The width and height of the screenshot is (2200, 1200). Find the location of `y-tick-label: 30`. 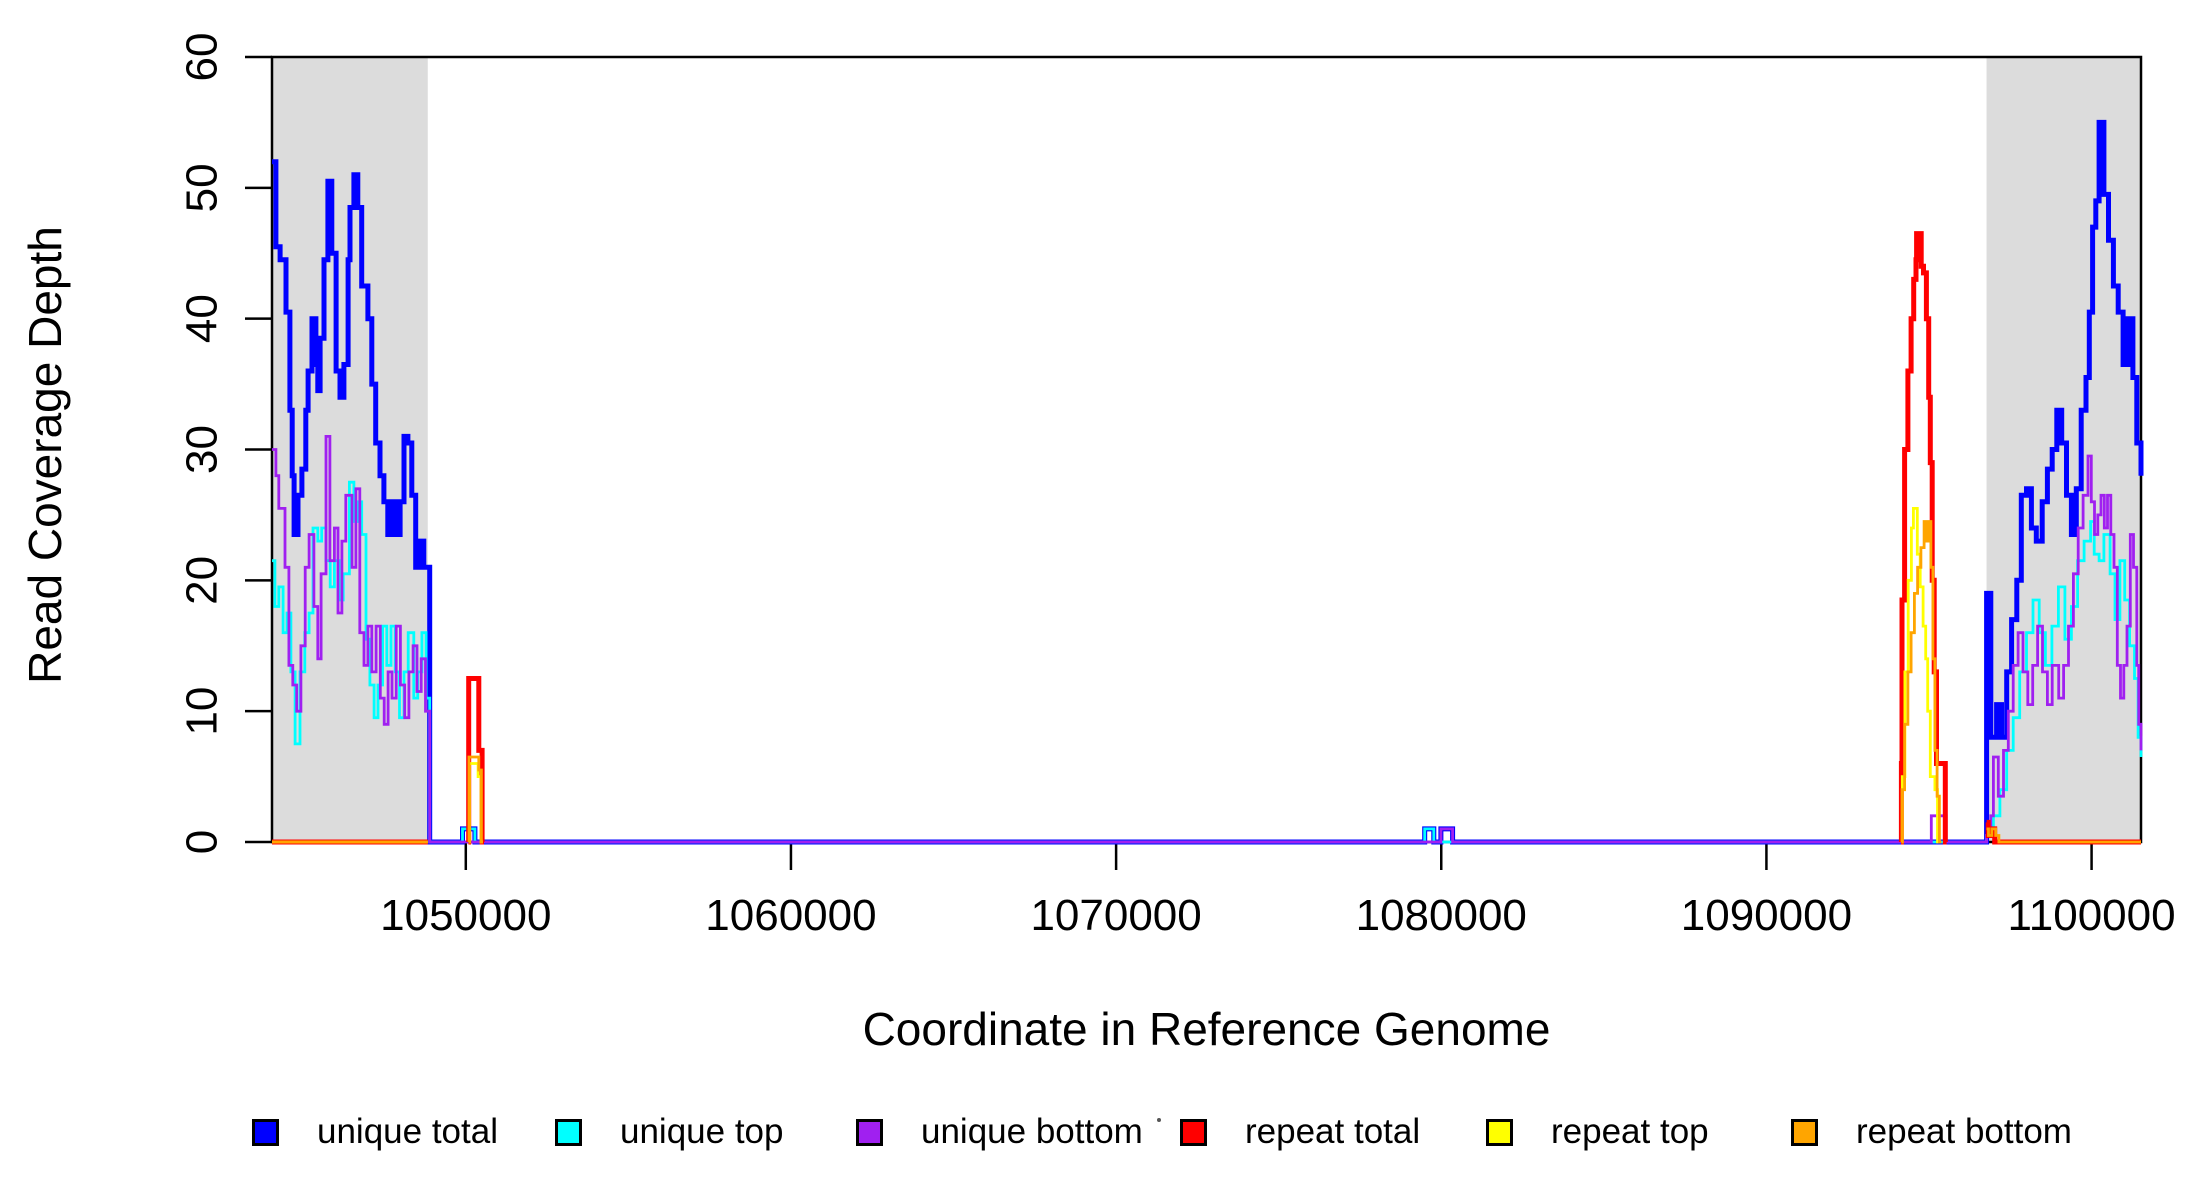

y-tick-label: 30 is located at coordinates (202, 449).